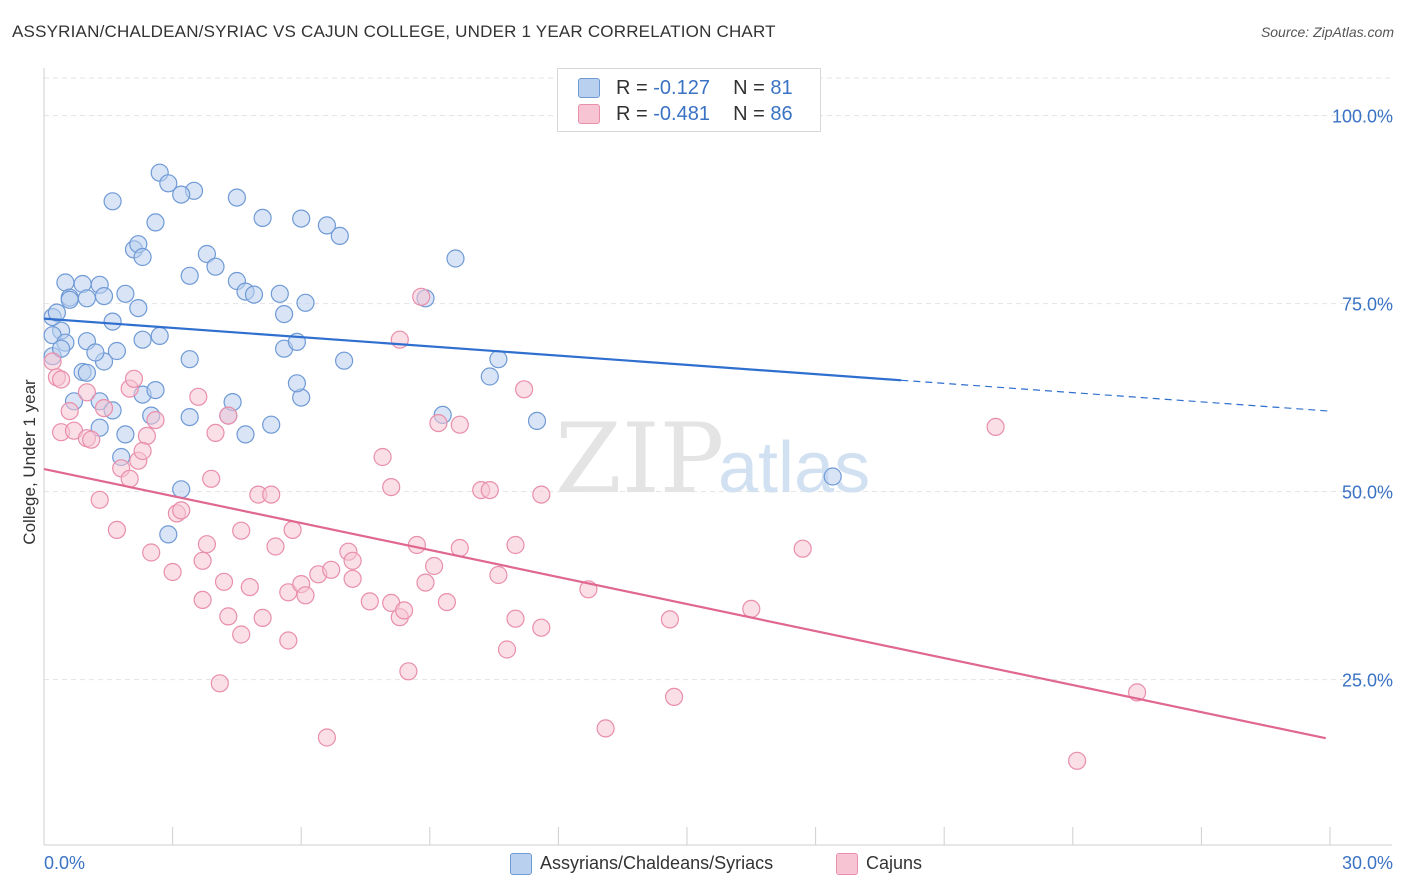 This screenshot has width=1406, height=892. Describe the element at coordinates (472, 349) in the screenshot. I see `blue-trend-line` at that location.